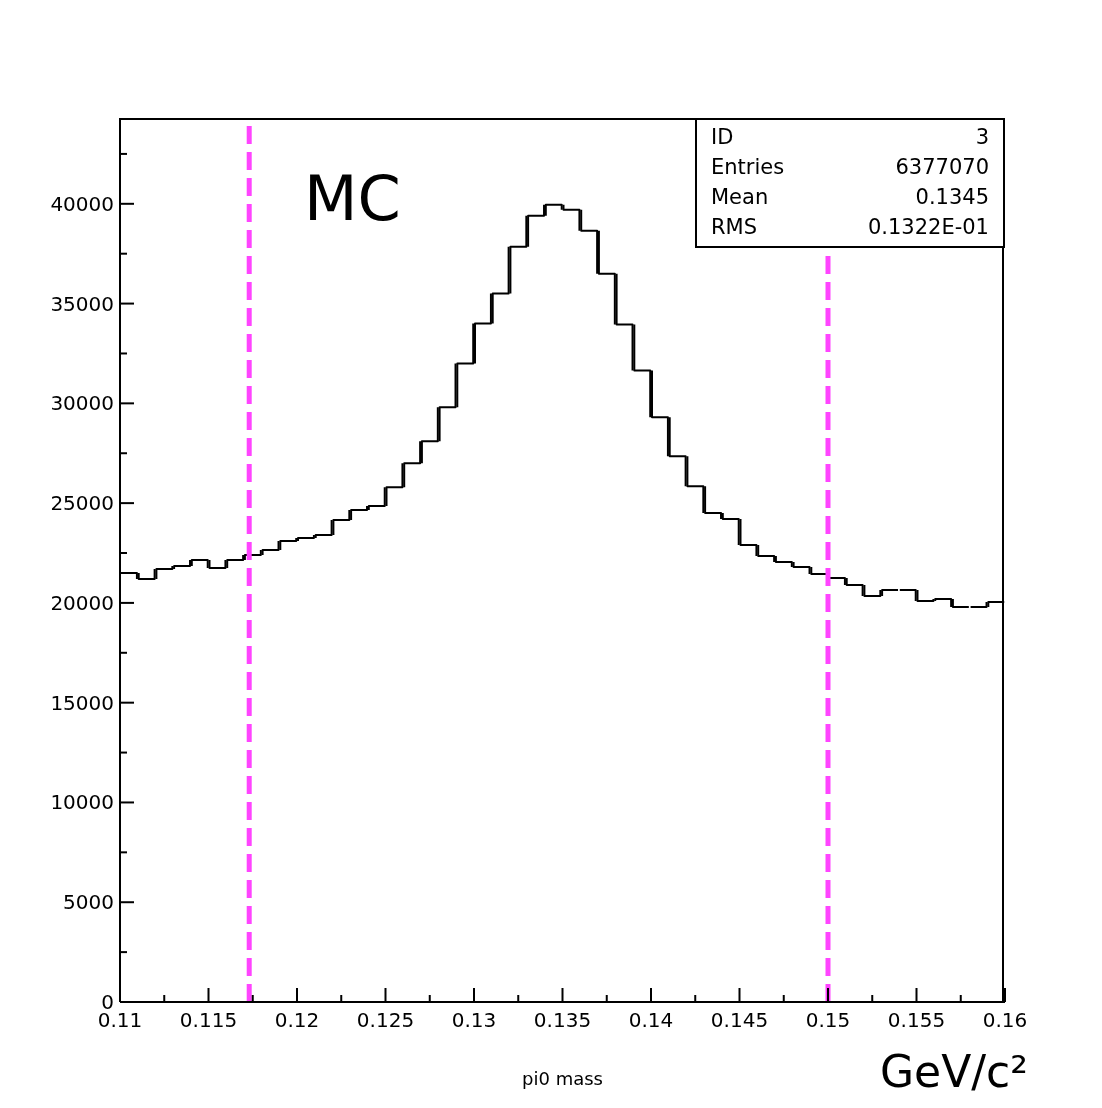 Image resolution: width=1102 pixels, height=1108 pixels. What do you see at coordinates (82, 403) in the screenshot?
I see `y-tick-label: 30000` at bounding box center [82, 403].